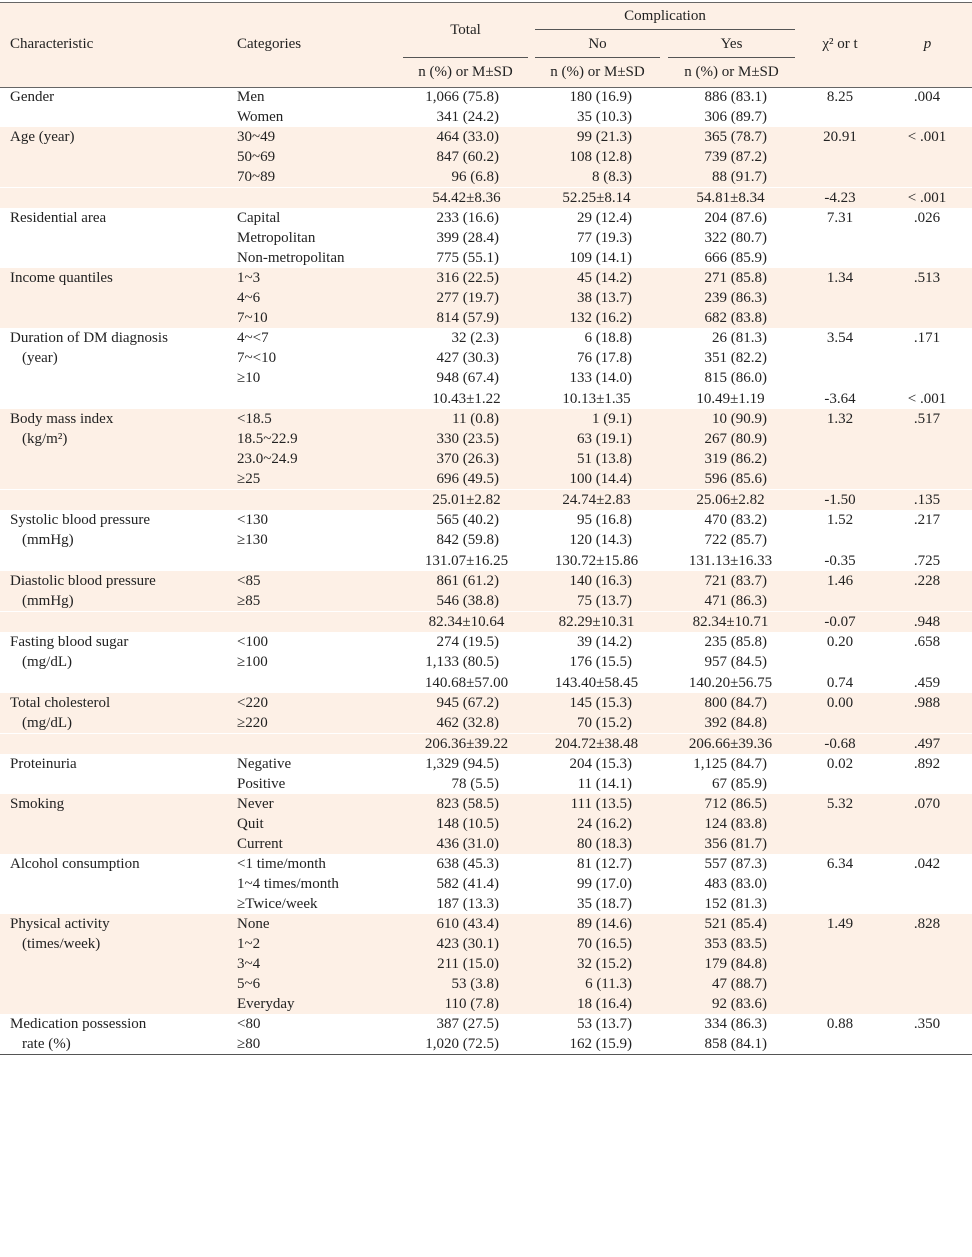 Image resolution: width=972 pixels, height=1257 pixels. I want to click on rule, so click(465, 57).